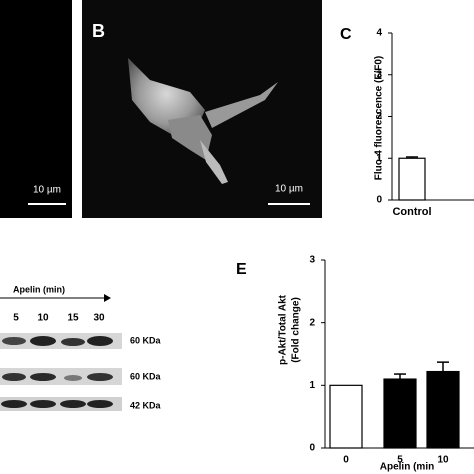 The image size is (474, 474). I want to click on arrow-head, so click(107, 298).